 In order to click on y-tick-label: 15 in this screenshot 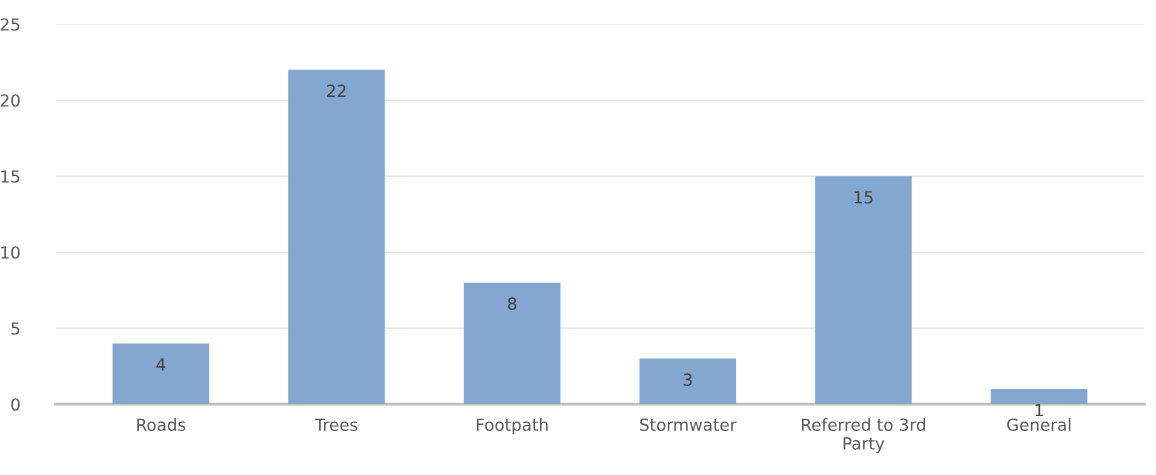, I will do `click(10, 176)`.